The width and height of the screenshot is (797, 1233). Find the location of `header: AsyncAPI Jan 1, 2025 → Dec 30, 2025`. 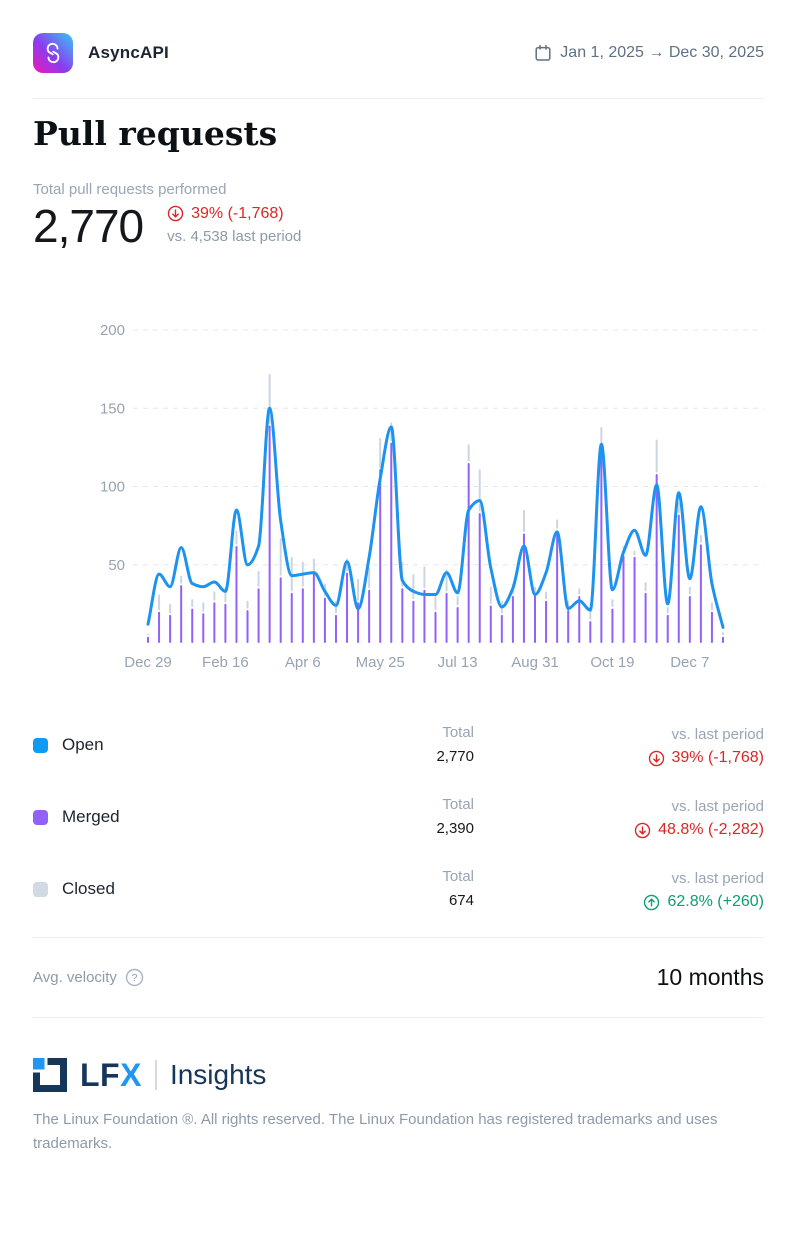

header: AsyncAPI Jan 1, 2025 → Dec 30, 2025 is located at coordinates (398, 53).